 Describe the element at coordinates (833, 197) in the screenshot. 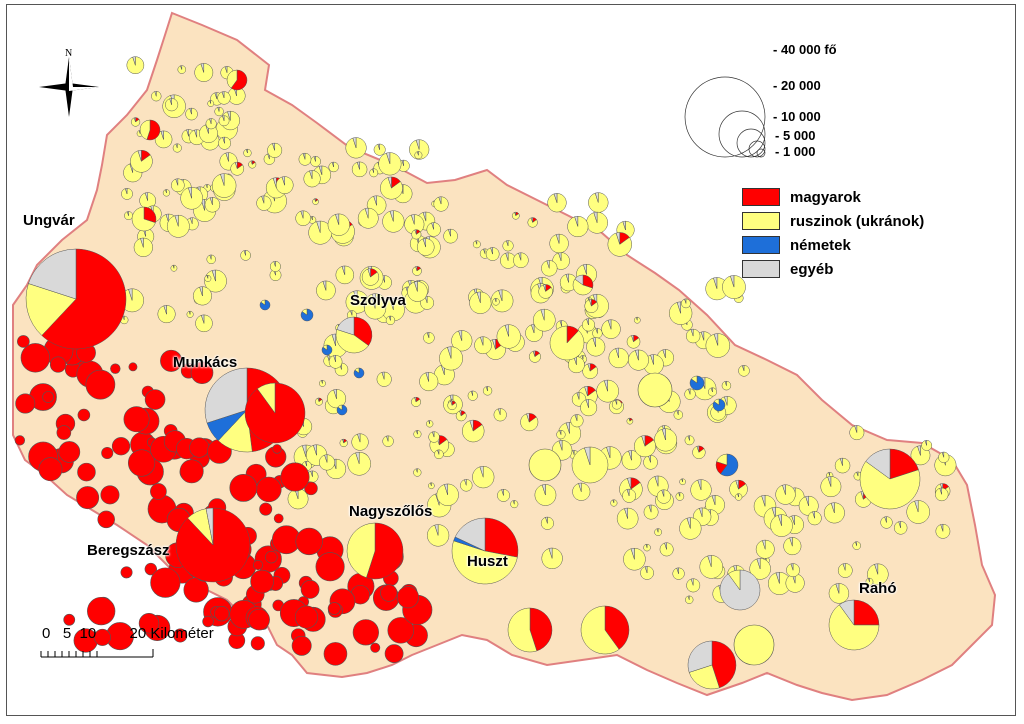

I see `legend-item-magyarok: magyarok` at that location.